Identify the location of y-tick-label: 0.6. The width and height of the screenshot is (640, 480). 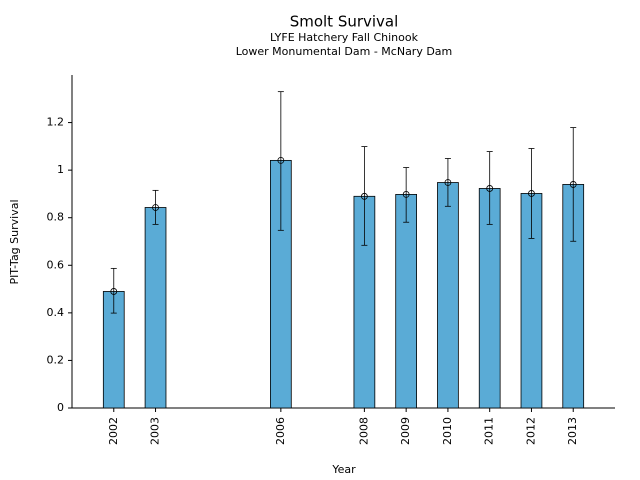
(56, 264).